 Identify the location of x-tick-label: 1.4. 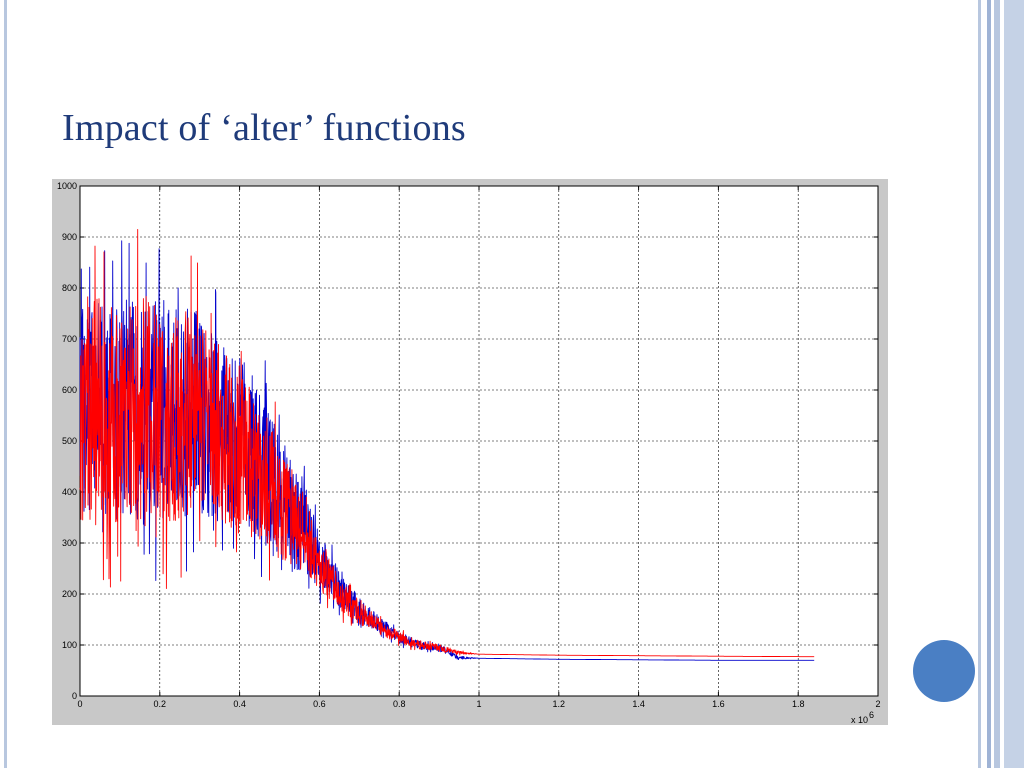
(638, 704).